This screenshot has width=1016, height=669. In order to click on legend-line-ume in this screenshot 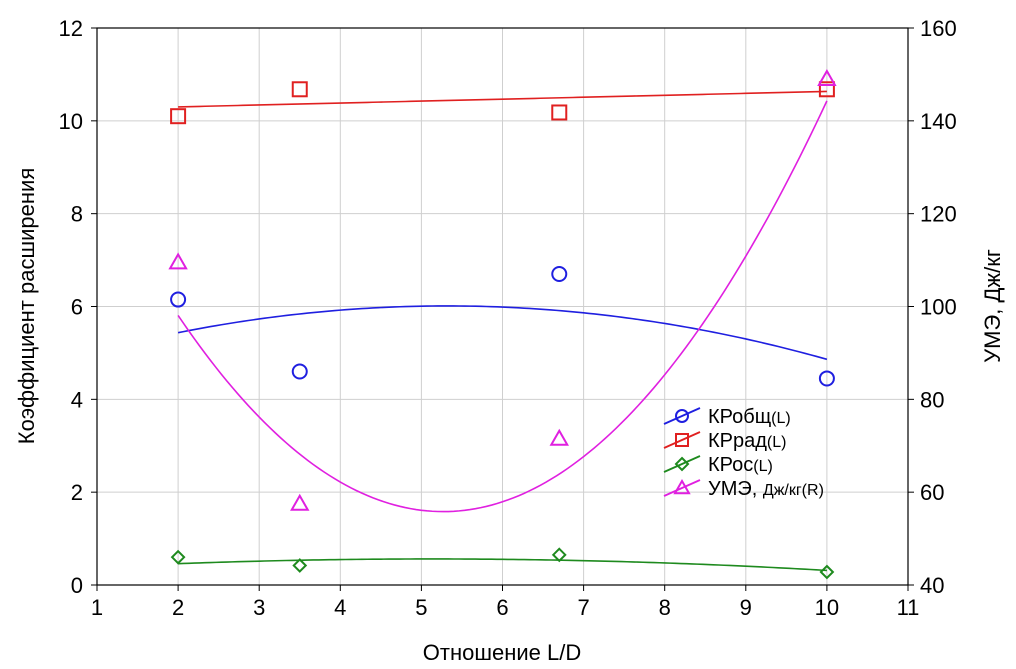, I will do `click(682, 488)`.